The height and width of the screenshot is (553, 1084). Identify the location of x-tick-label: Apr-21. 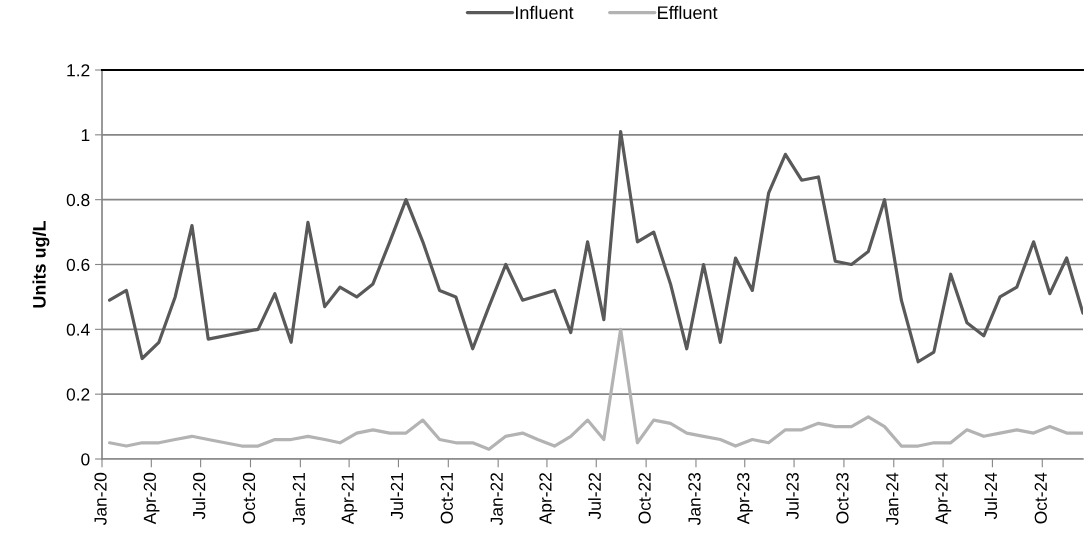
(349, 499).